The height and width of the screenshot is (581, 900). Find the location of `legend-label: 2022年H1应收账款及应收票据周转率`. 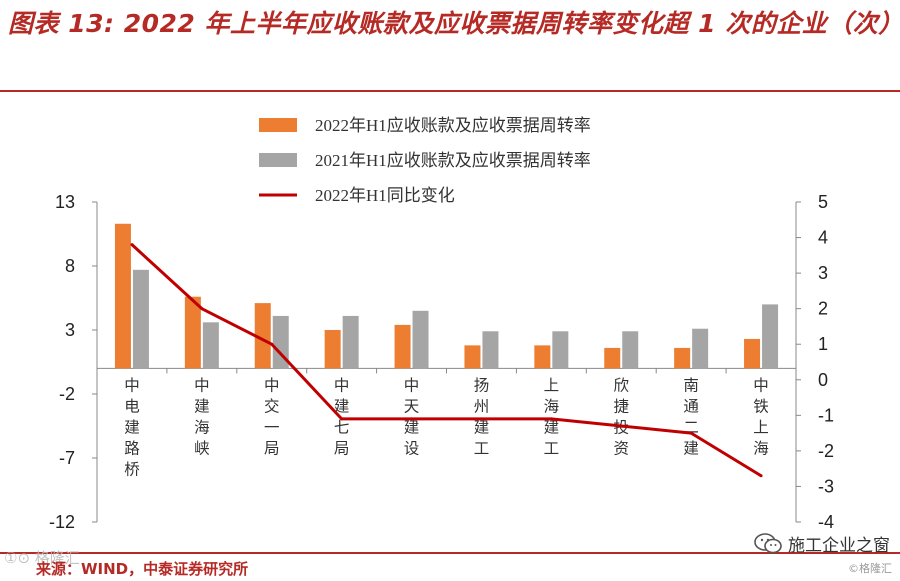

legend-label: 2022年H1应收账款及应收票据周转率 is located at coordinates (453, 125).